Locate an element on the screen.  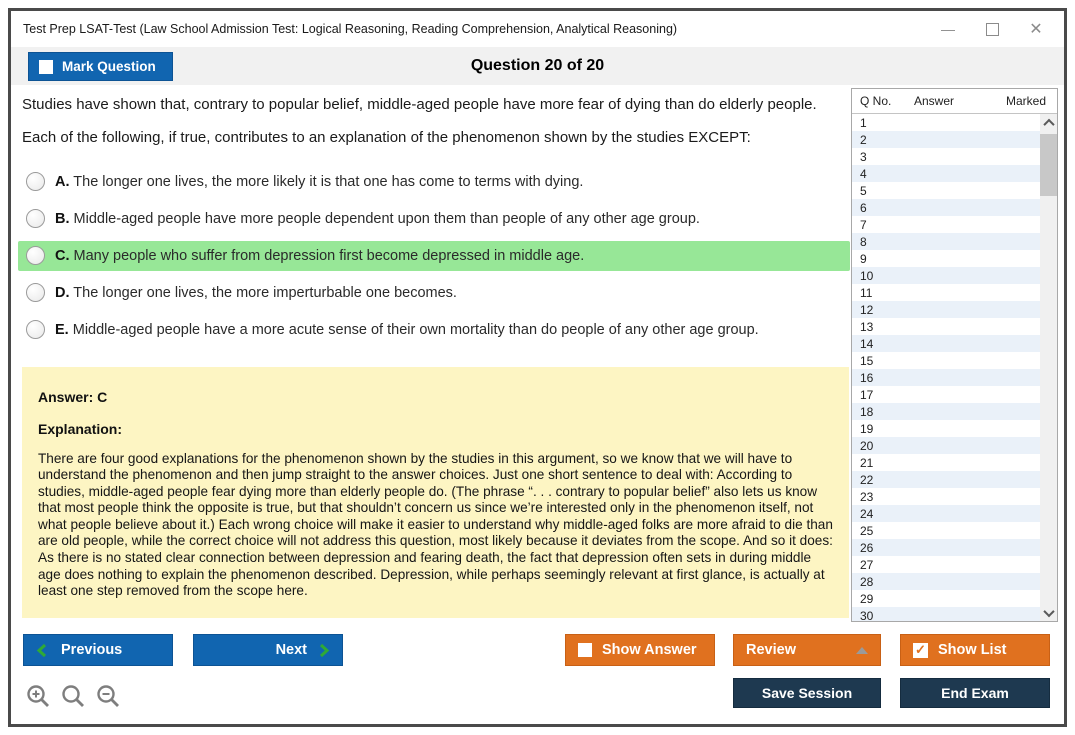
question-list-row: 15 is located at coordinates (946, 360).